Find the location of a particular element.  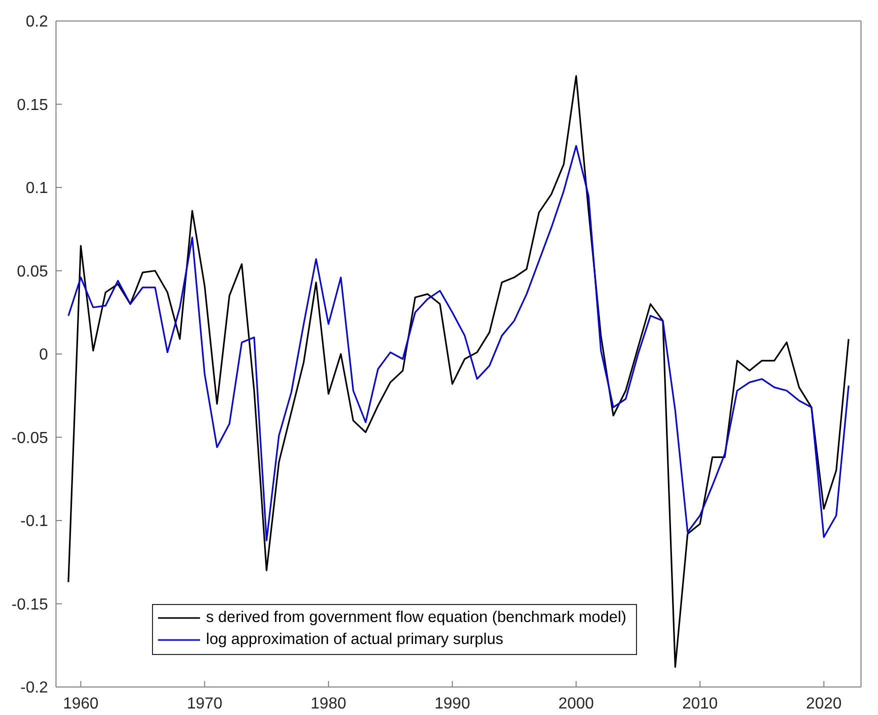

y-tick-label: -0.05 is located at coordinates (30, 438).